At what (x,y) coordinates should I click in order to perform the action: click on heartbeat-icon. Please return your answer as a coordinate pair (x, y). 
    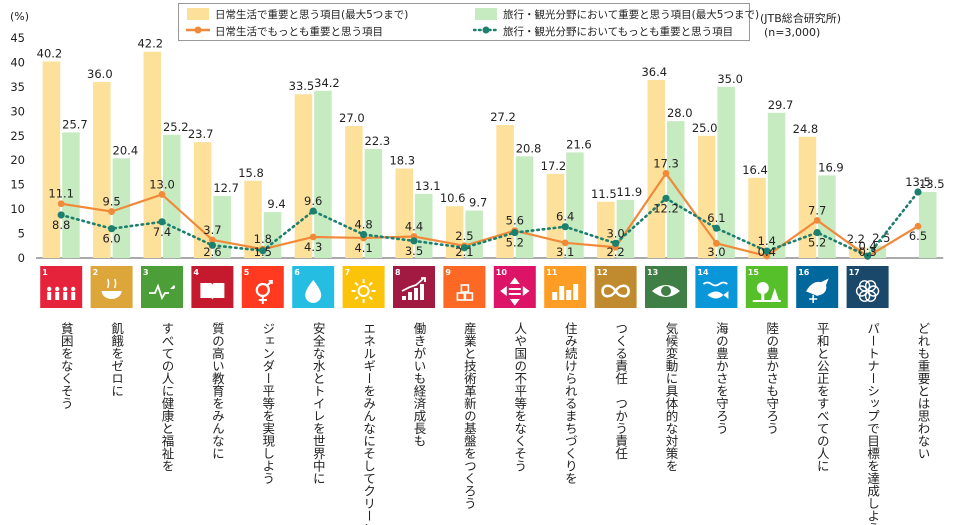
    Looking at the image, I should click on (162, 292).